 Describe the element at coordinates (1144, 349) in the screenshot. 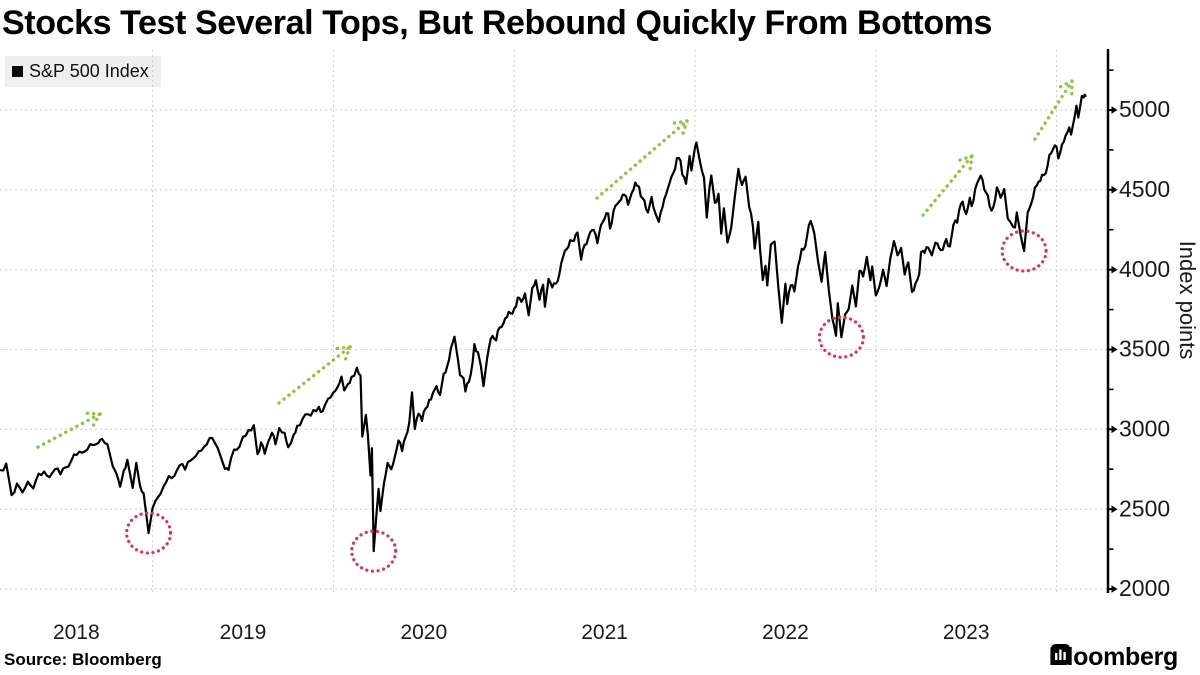

I see `y-axis-tick-label: 3500` at that location.